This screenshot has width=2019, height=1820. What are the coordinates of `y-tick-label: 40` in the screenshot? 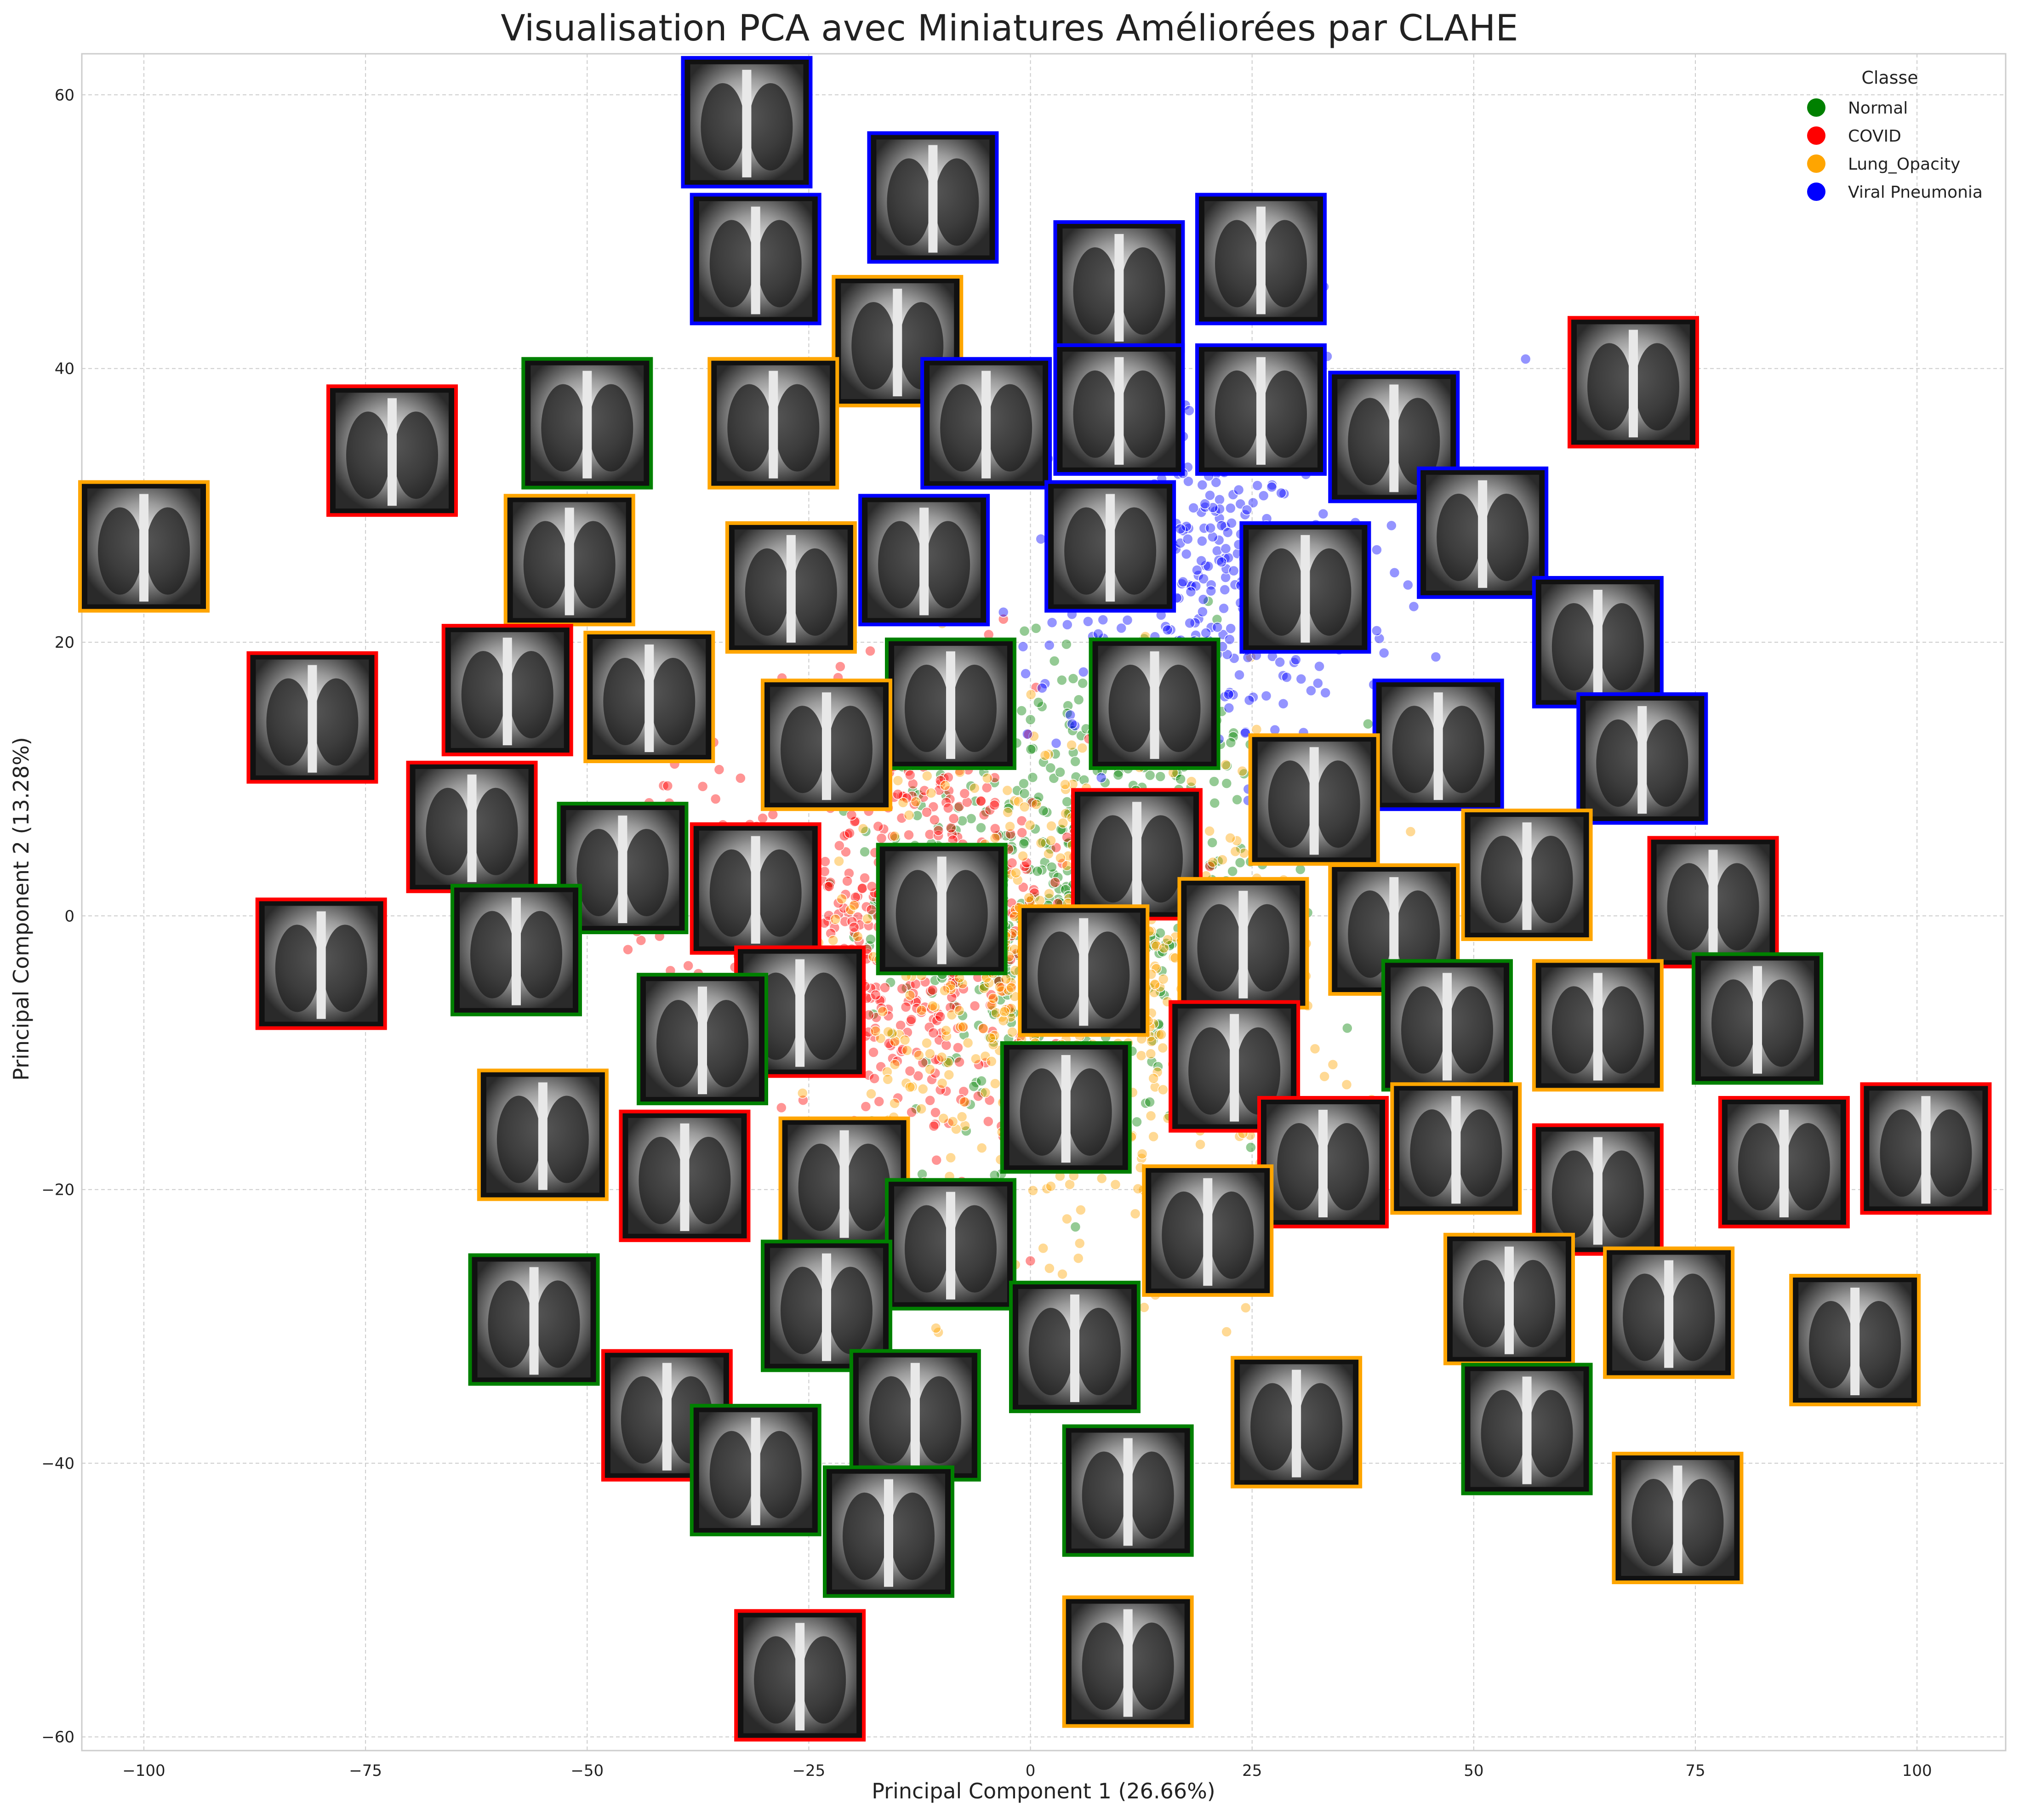 It's located at (64, 369).